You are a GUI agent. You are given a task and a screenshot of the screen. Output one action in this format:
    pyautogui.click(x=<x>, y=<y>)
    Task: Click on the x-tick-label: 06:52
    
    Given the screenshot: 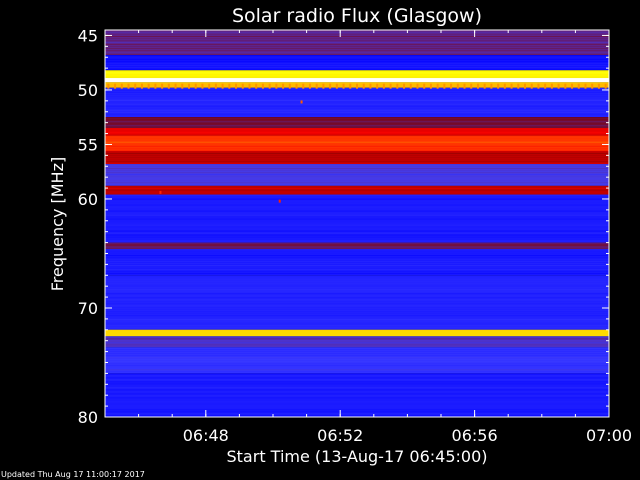 What is the action you would take?
    pyautogui.click(x=340, y=435)
    